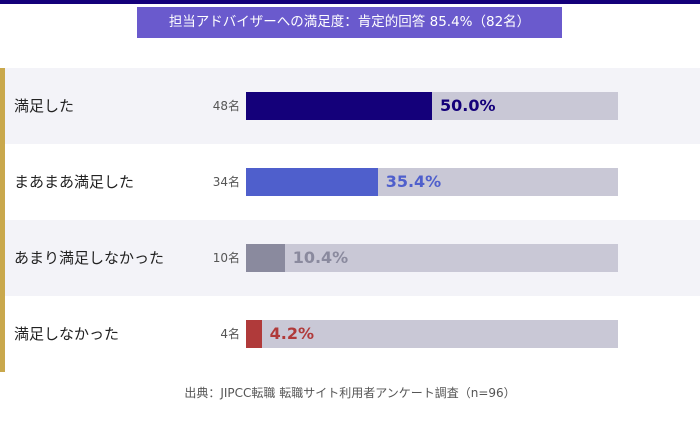  Describe the element at coordinates (349, 22) in the screenshot. I see `chart-title: 担当アドバイザーへの満足度：肯定的回答 85.4%（82名）` at that location.